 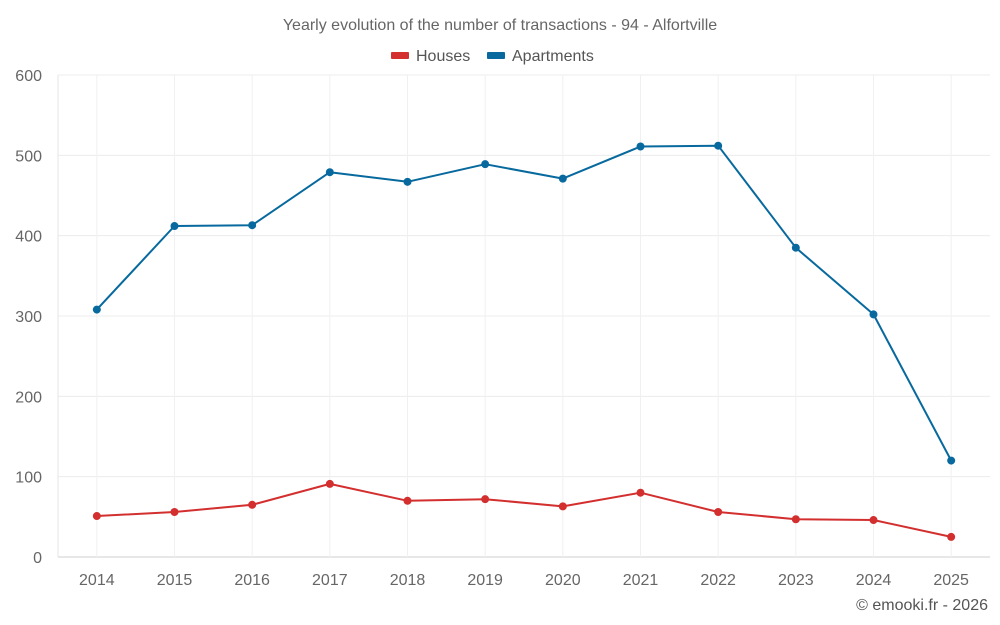 I want to click on x-tick-label: 2020, so click(x=563, y=580).